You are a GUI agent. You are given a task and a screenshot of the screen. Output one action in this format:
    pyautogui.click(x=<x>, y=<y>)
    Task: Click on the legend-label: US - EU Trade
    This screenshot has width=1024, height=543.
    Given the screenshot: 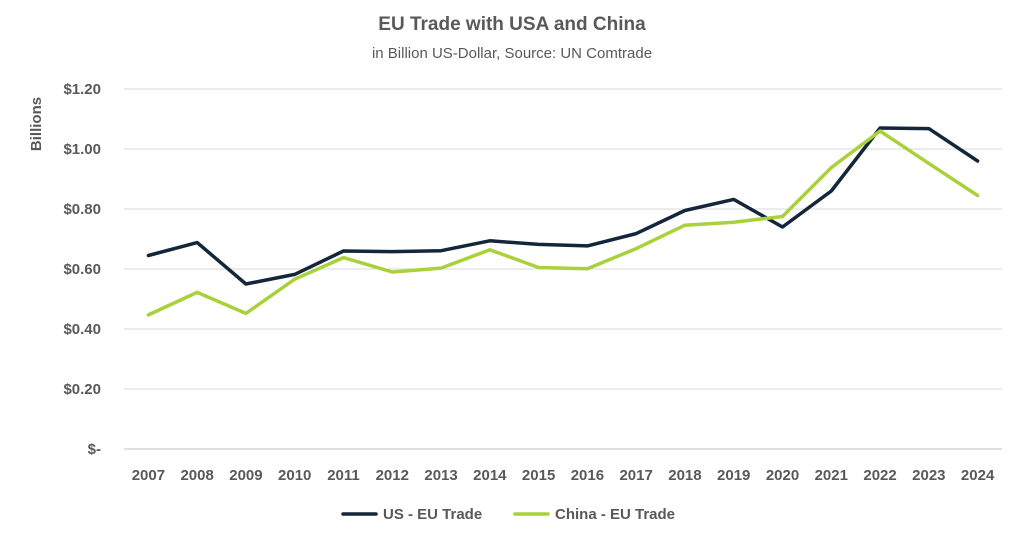 What is the action you would take?
    pyautogui.click(x=432, y=514)
    